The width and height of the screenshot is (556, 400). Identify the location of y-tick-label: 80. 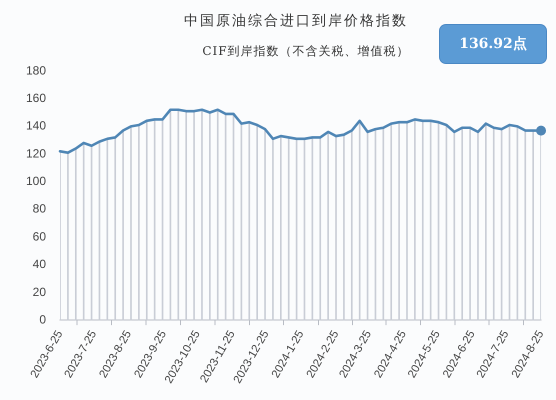
(39, 209).